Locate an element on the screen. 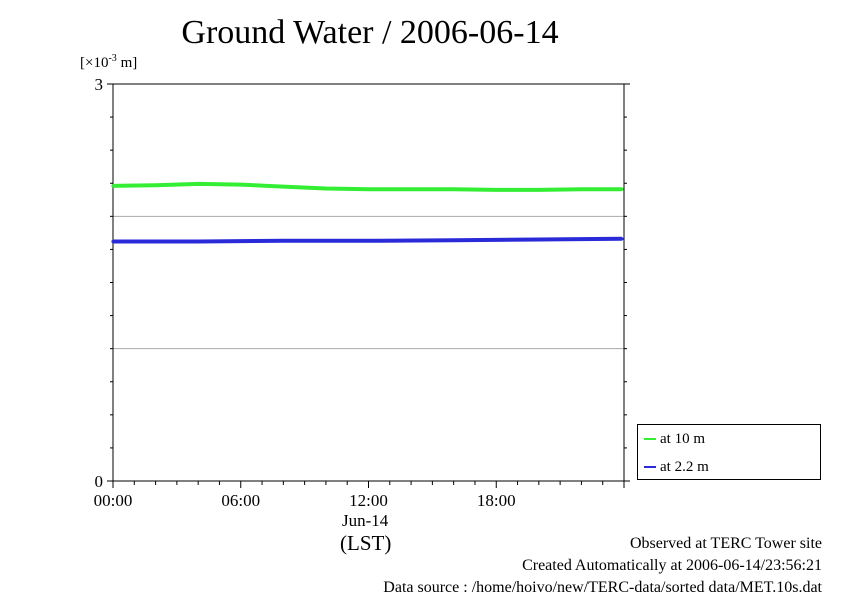 Image resolution: width=842 pixels, height=599 pixels. footer-observed: Observed at TERC Tower site is located at coordinates (725, 543).